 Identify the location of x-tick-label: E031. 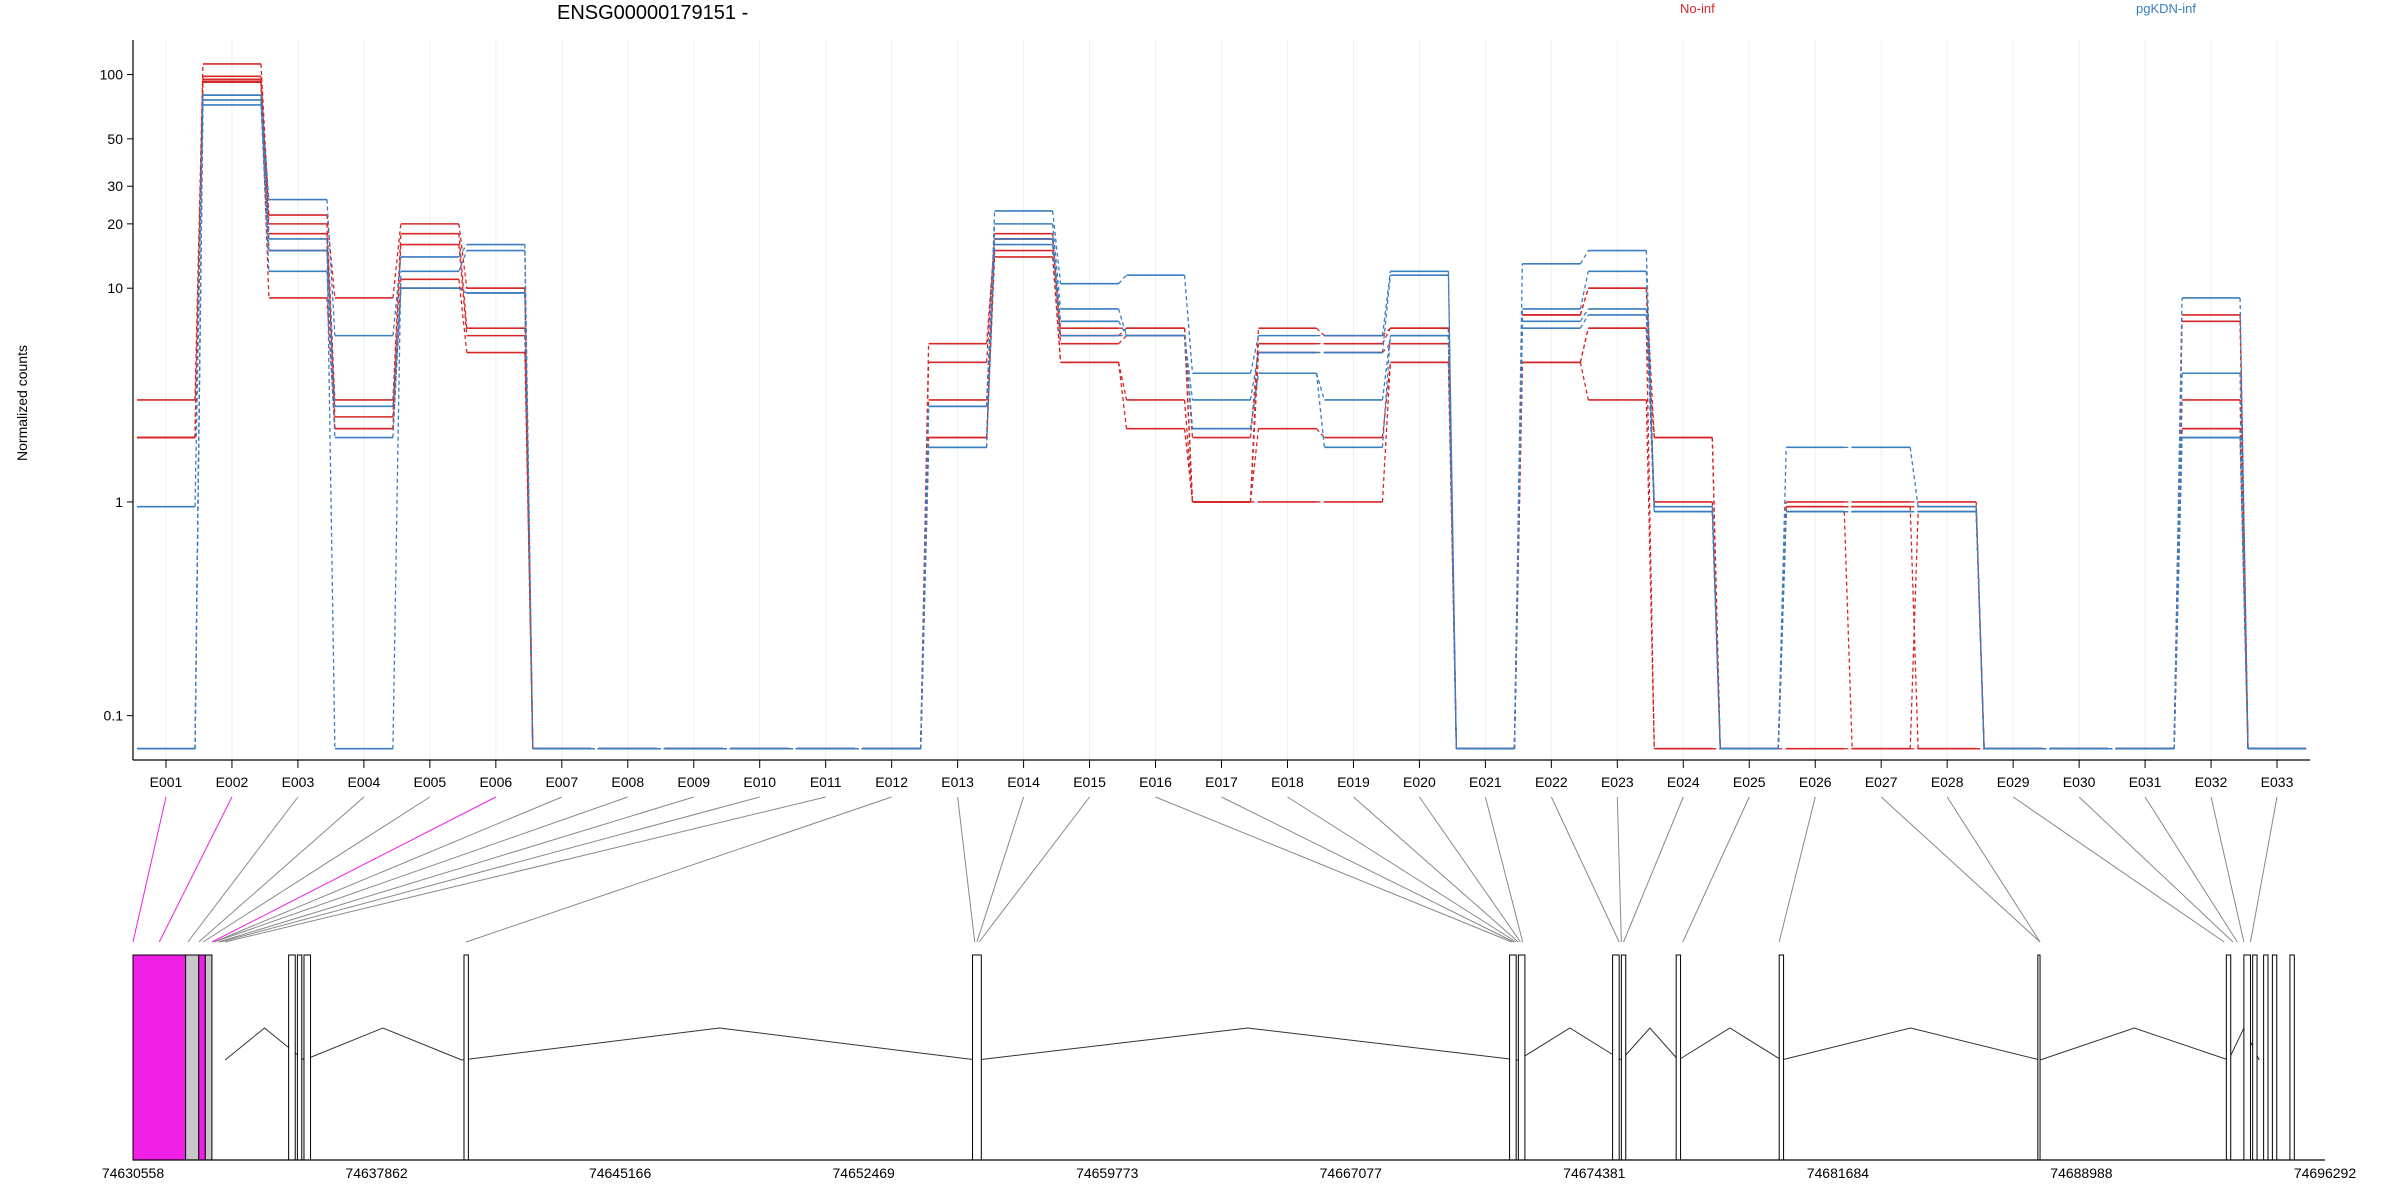
(2145, 782).